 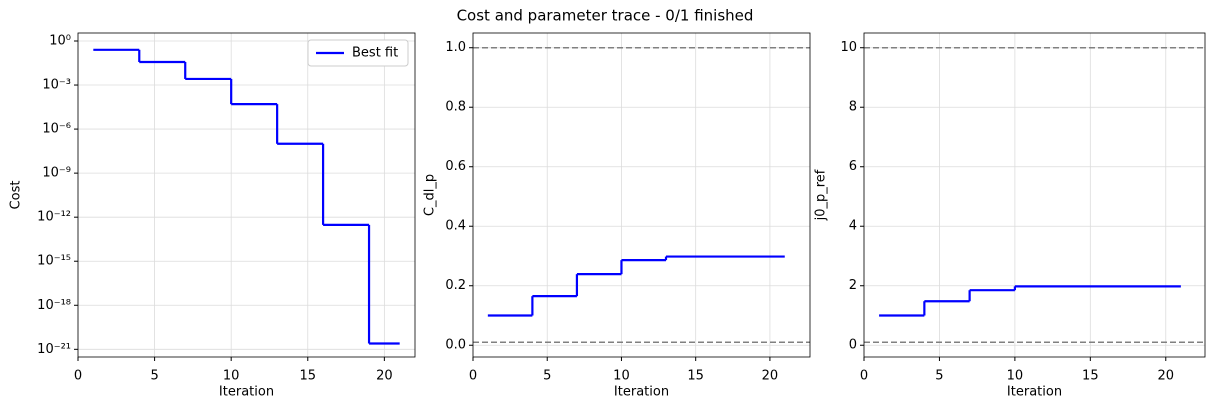 What do you see at coordinates (455, 166) in the screenshot?
I see `y-tick-label: 0.6` at bounding box center [455, 166].